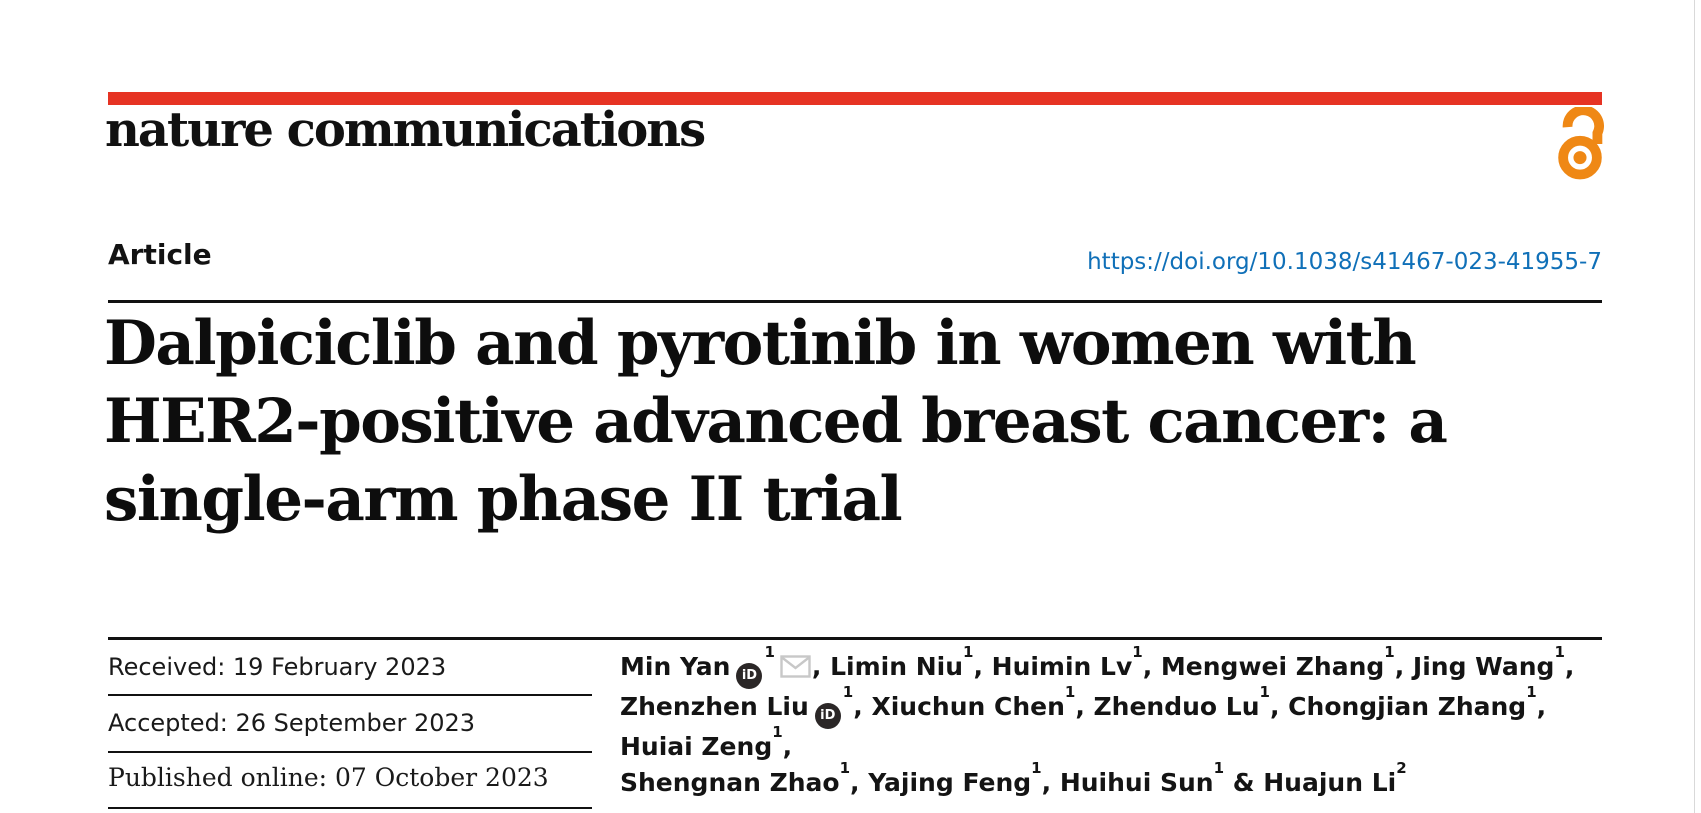  What do you see at coordinates (1483, 666) in the screenshot?
I see `author-name: Jing Wang` at bounding box center [1483, 666].